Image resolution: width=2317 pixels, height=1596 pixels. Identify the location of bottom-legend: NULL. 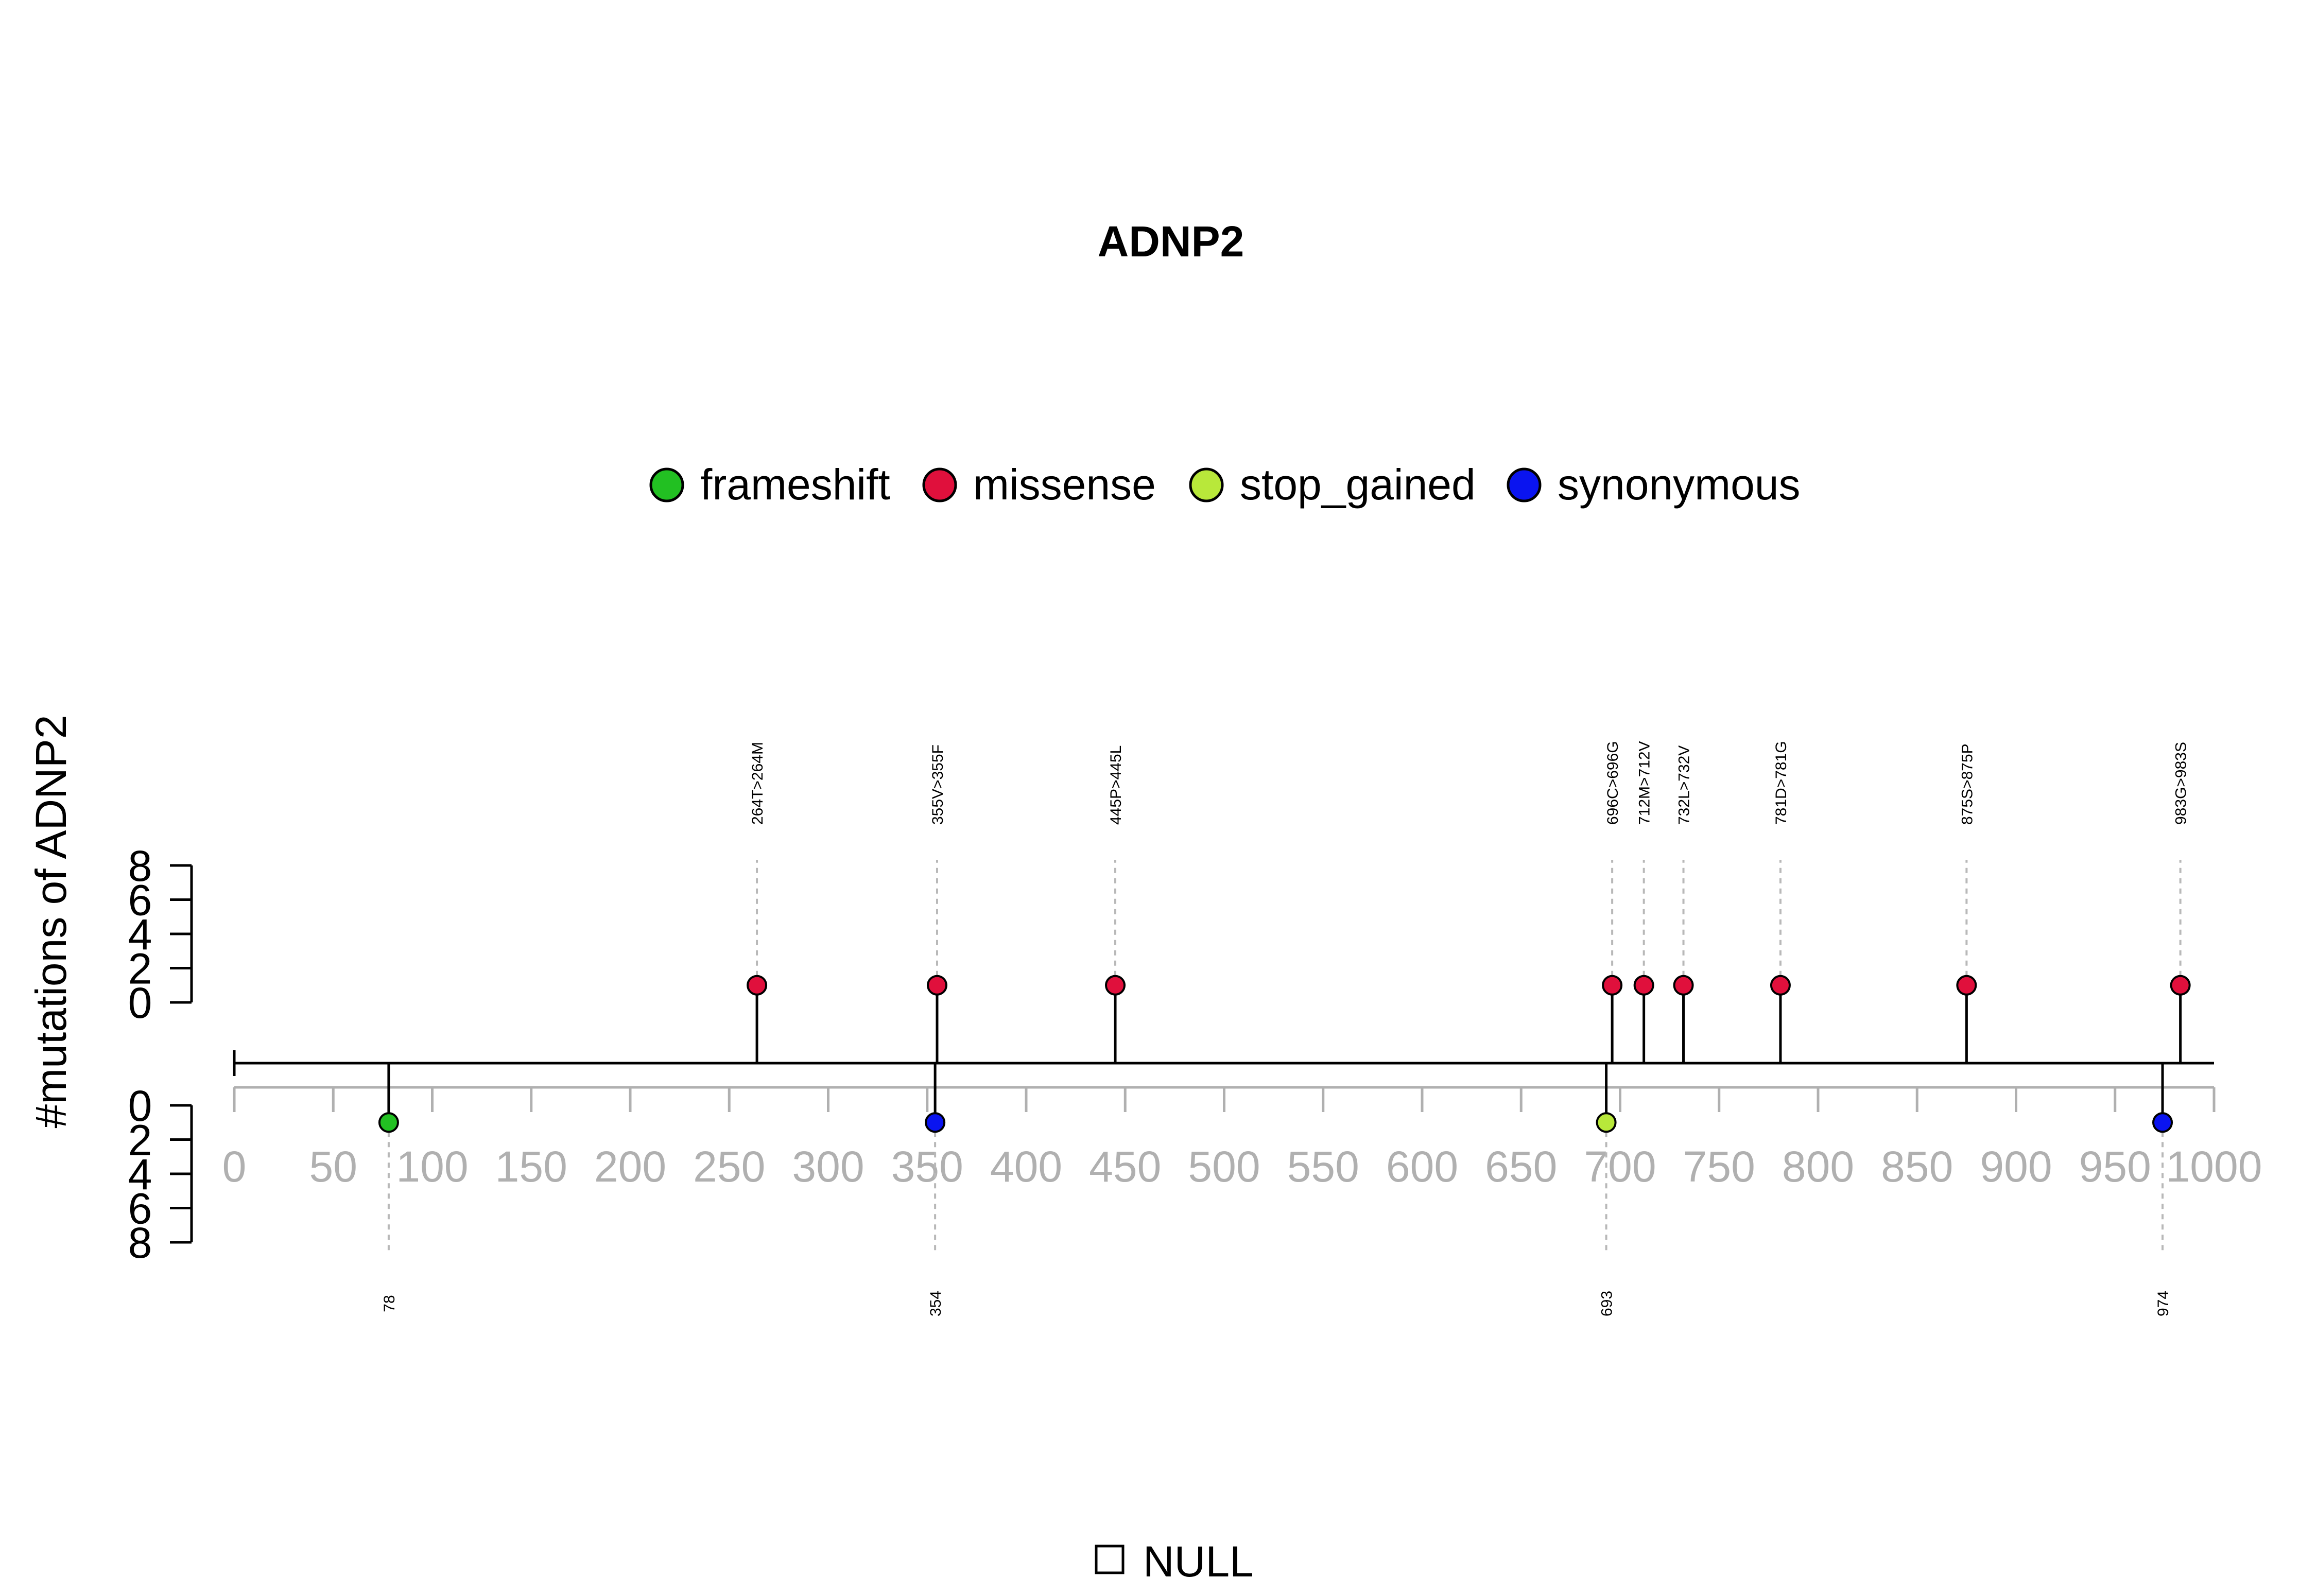
(1174, 1561).